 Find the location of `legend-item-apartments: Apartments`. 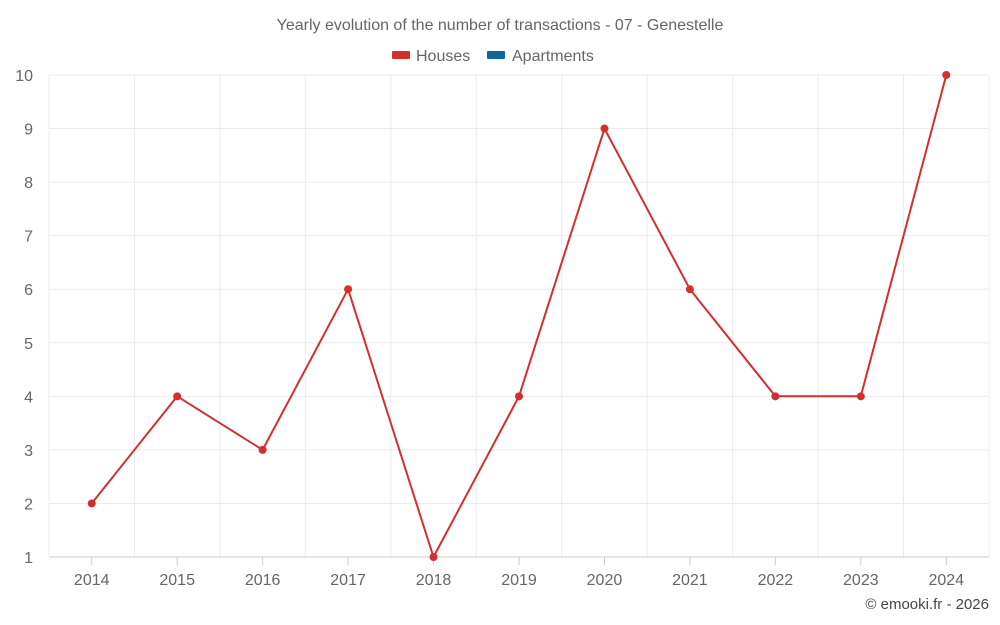

legend-item-apartments: Apartments is located at coordinates (540, 56).